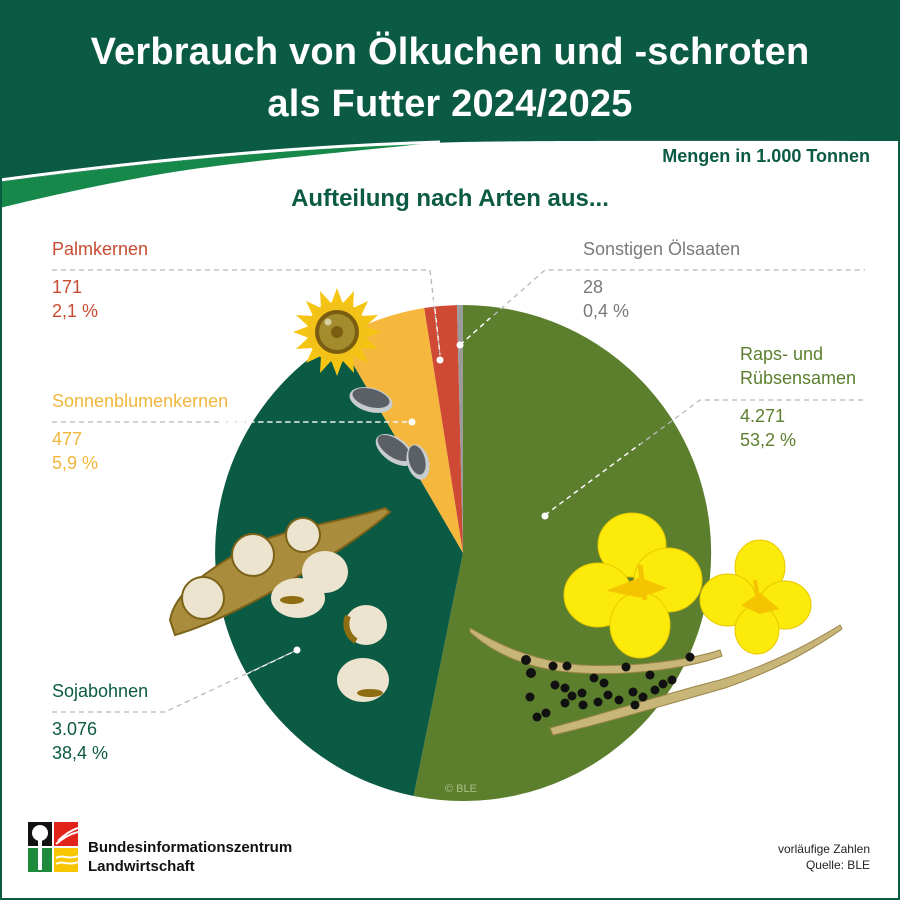 The width and height of the screenshot is (900, 900). What do you see at coordinates (75, 463) in the screenshot?
I see `label-sonnenblumen-percent: 5,9 %` at bounding box center [75, 463].